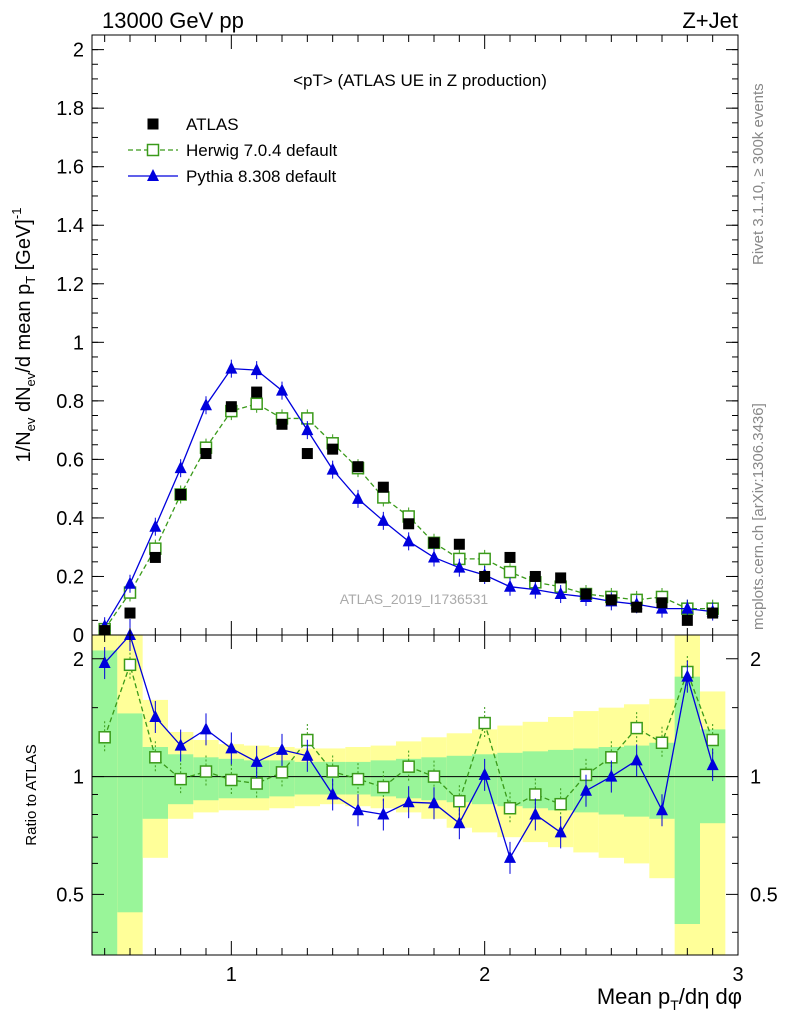  I want to click on x-tick-label: 2, so click(484, 975).